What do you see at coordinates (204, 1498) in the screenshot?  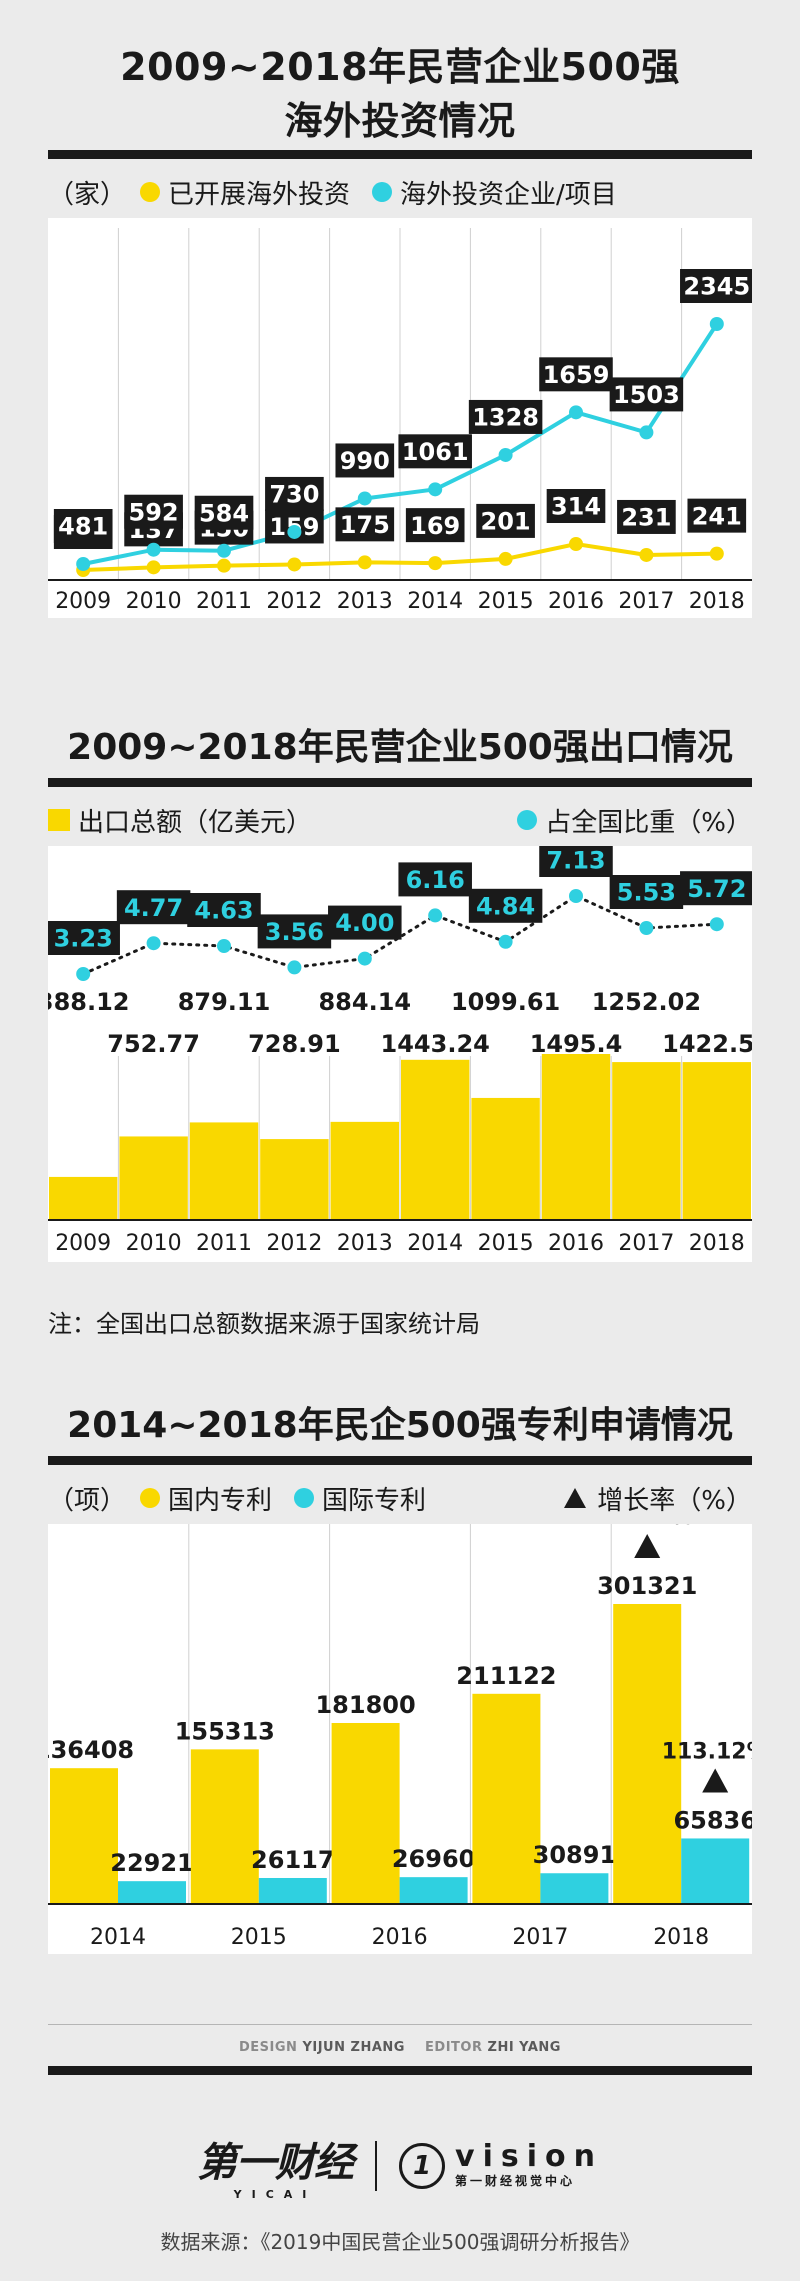 I see `legend-item-domestic: 国内专利` at bounding box center [204, 1498].